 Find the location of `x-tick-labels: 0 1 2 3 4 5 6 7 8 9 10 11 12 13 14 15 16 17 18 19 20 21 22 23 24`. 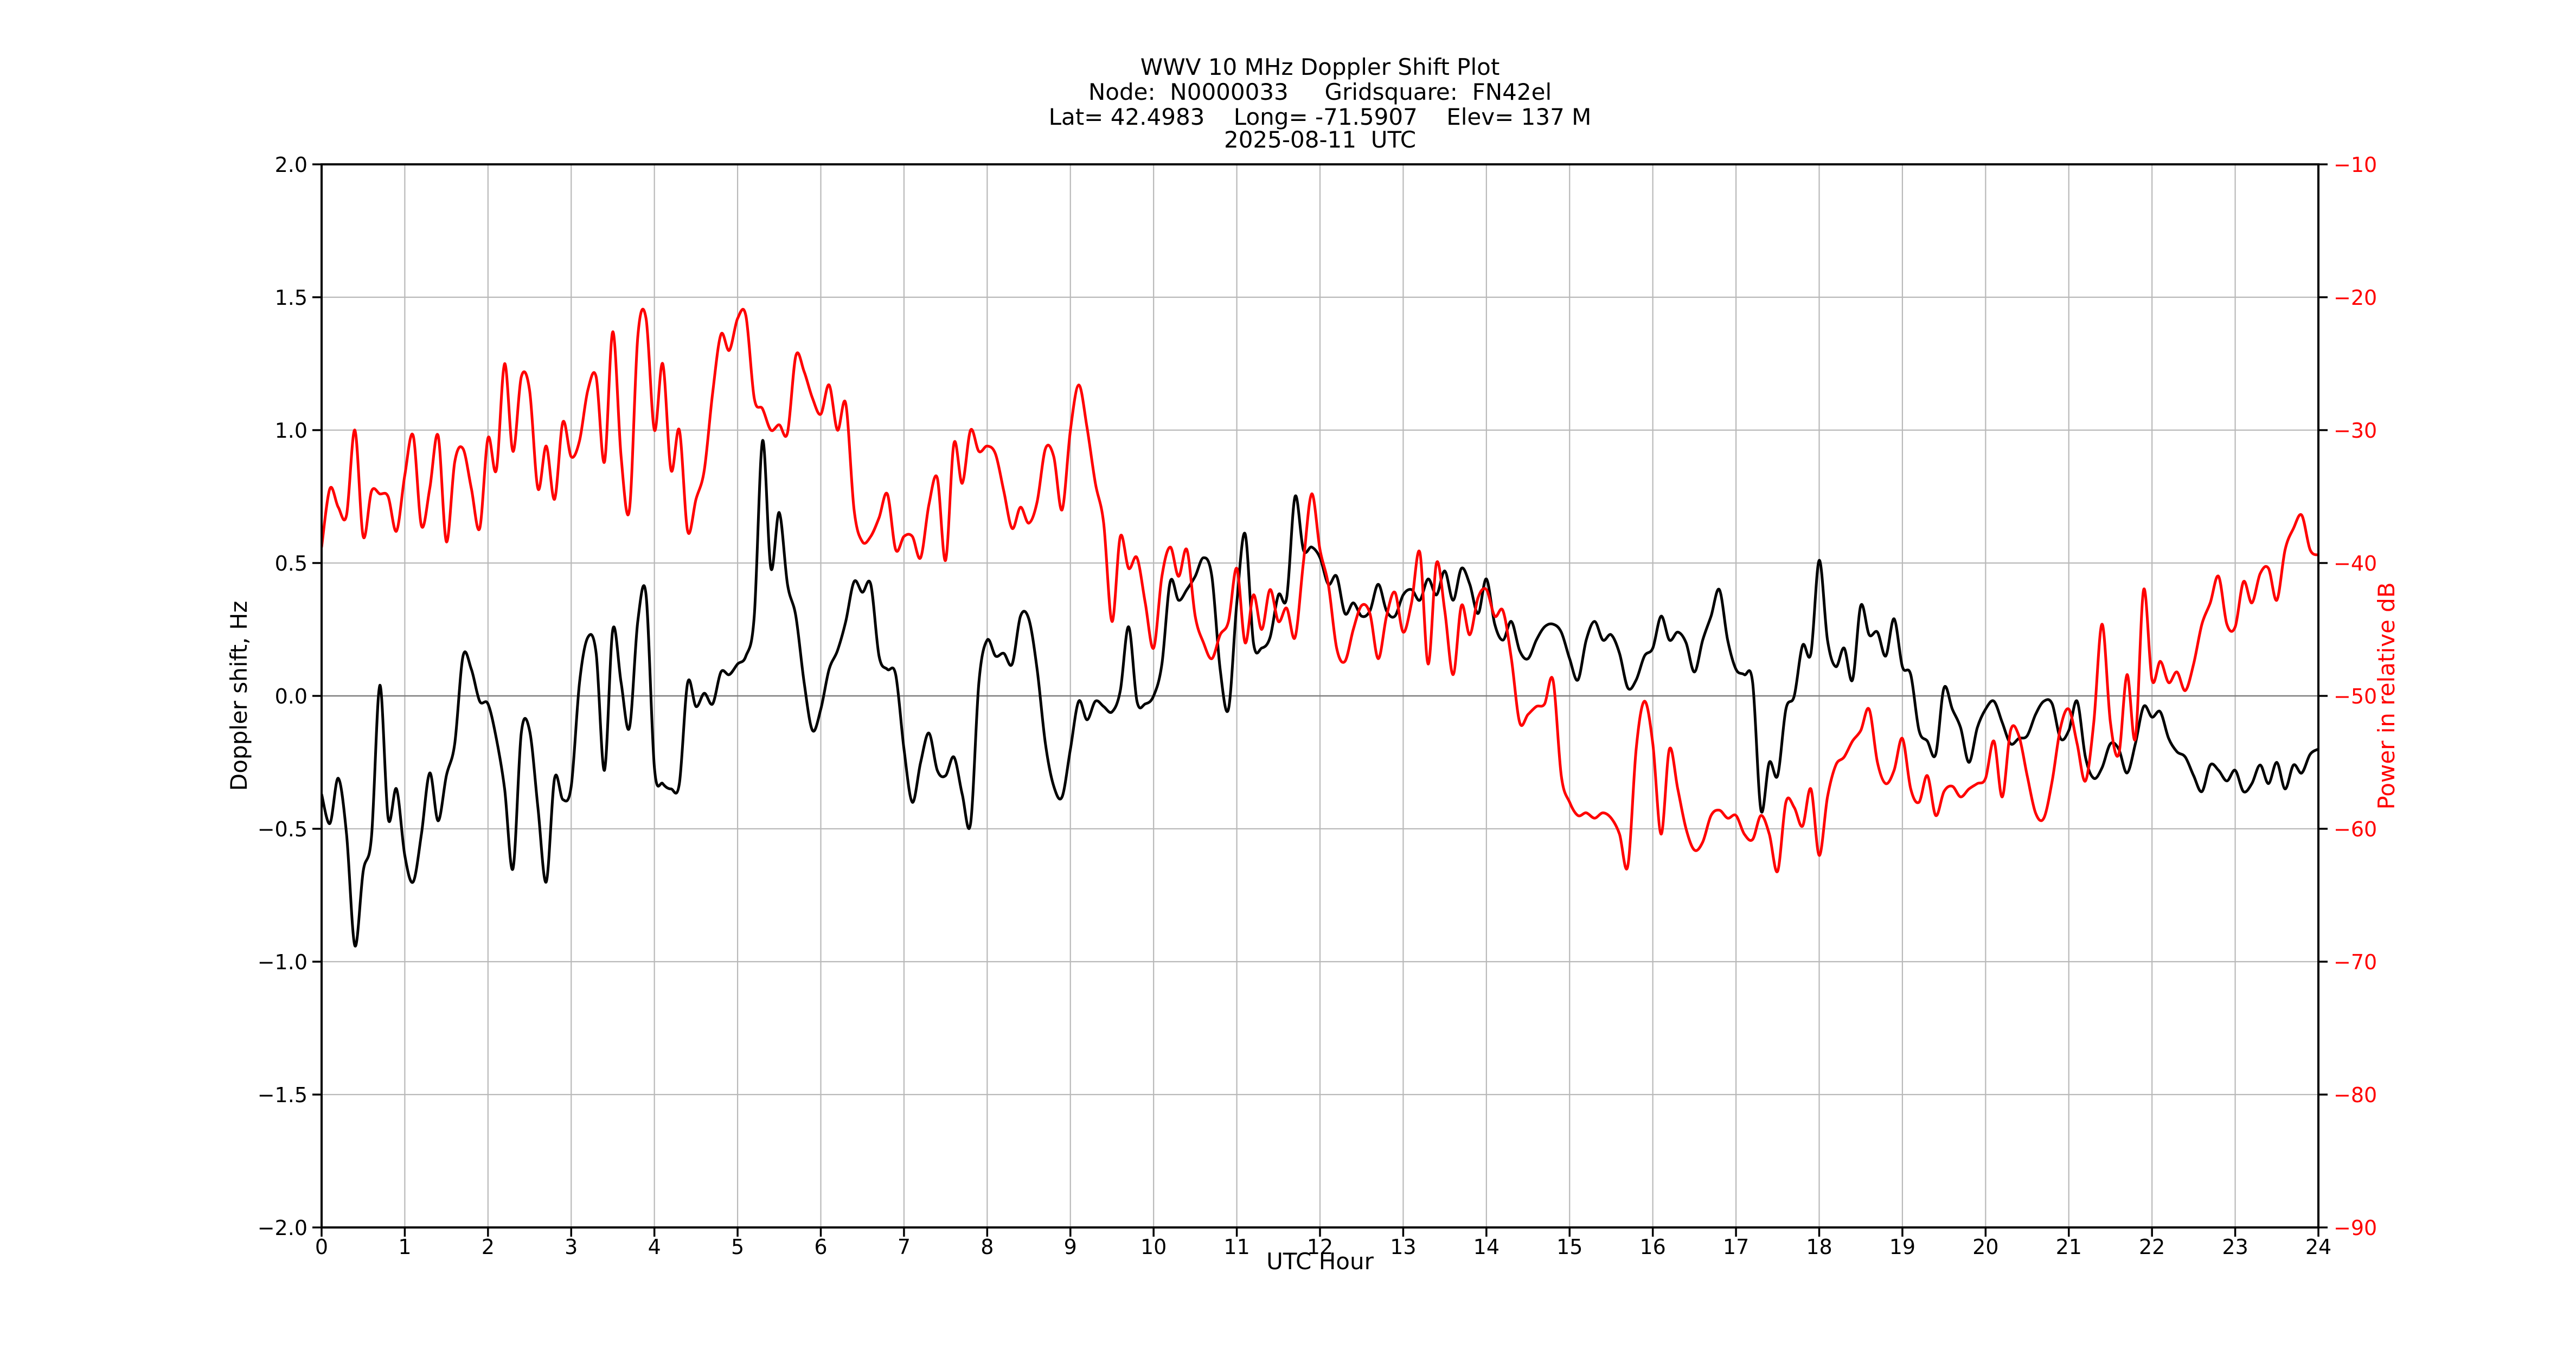

x-tick-labels: 0 1 2 3 4 5 6 7 8 9 10 11 12 13 14 15 16 17 18 19 20 21 22 23 24 is located at coordinates (1323, 1247).